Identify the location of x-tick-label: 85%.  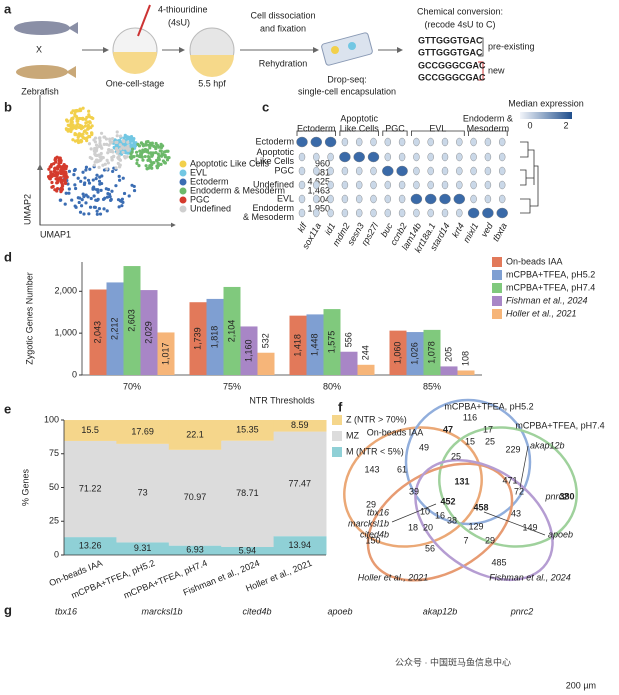
(432, 386).